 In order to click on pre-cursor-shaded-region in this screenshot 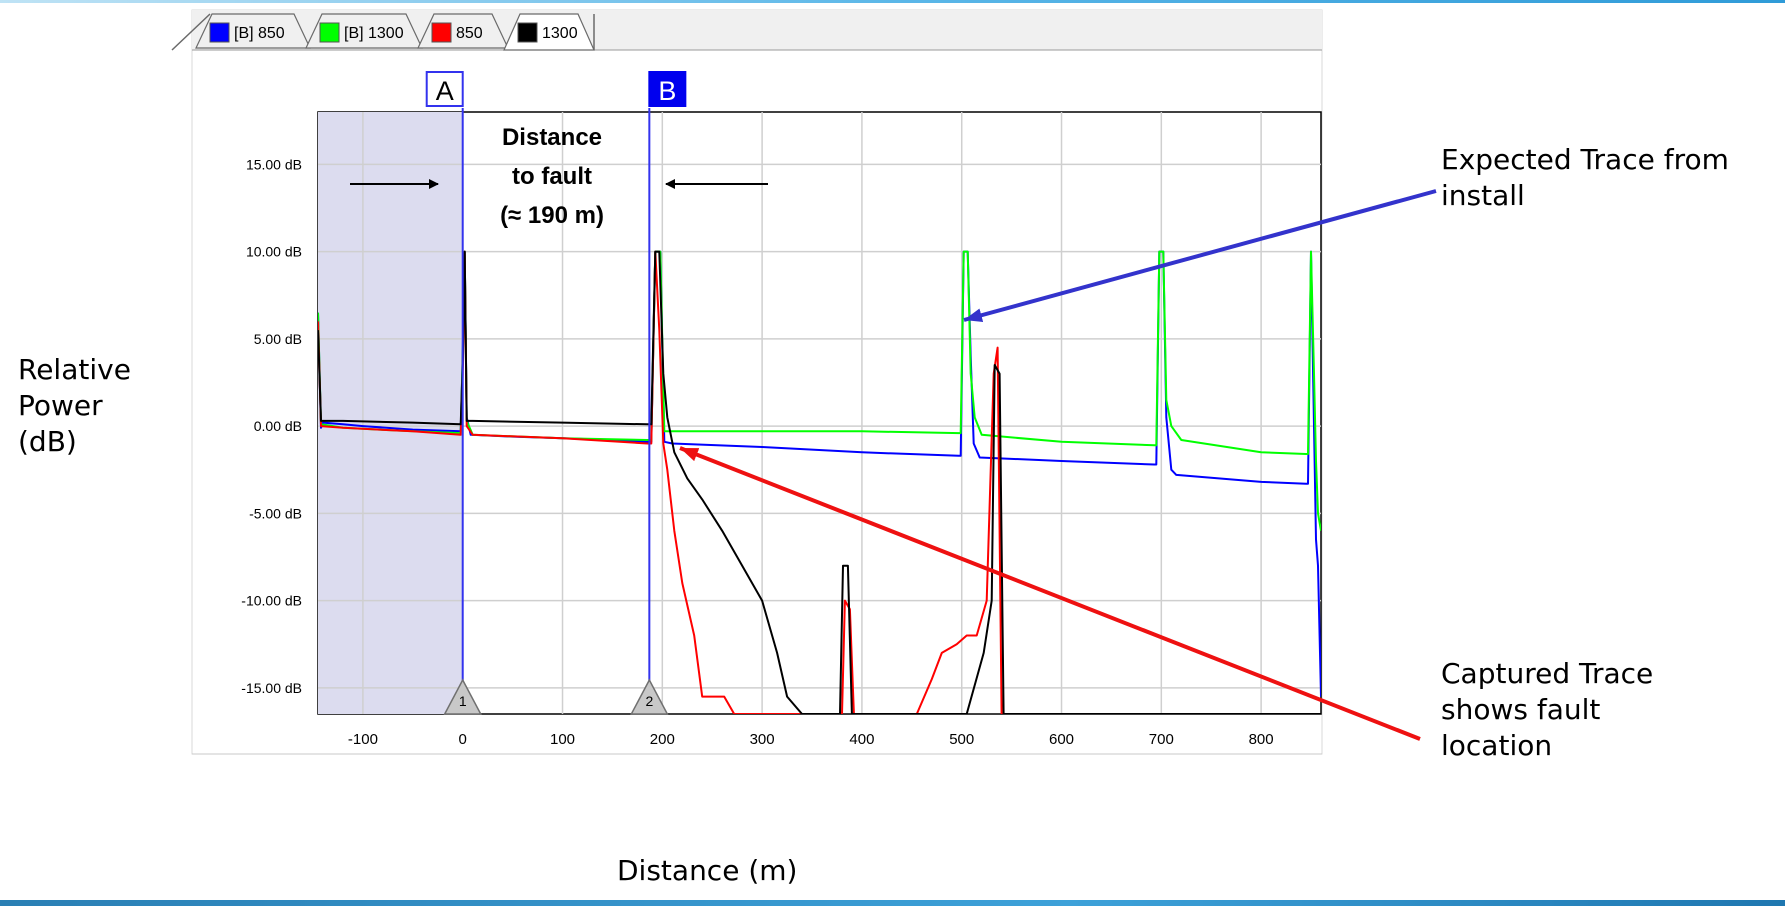, I will do `click(390, 413)`.